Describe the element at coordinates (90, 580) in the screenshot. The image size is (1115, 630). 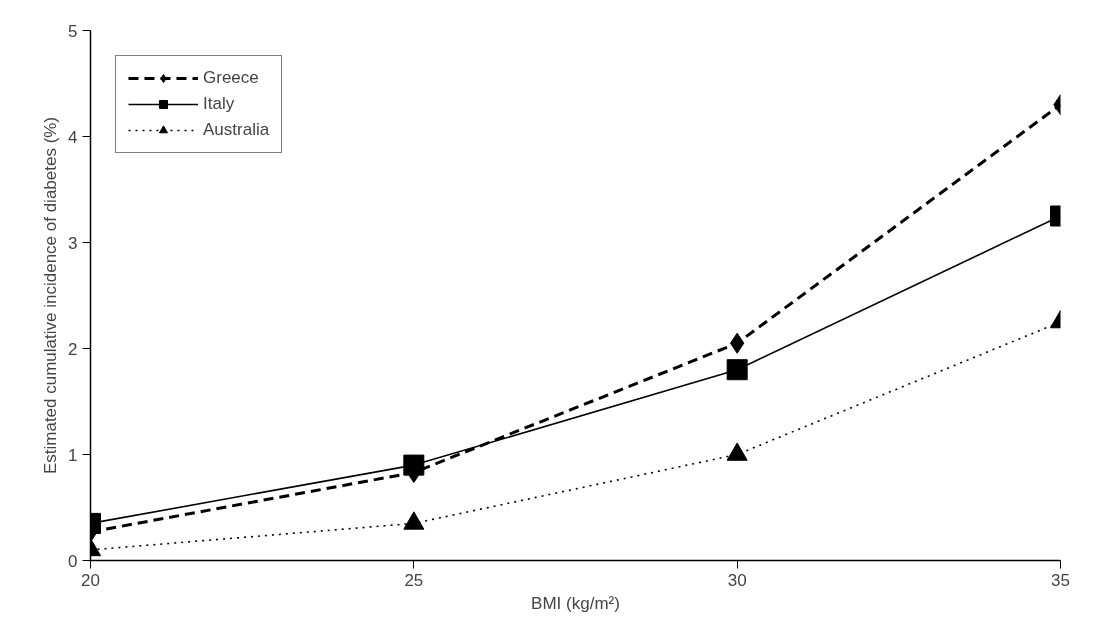
I see `x-tick-label: 20` at that location.